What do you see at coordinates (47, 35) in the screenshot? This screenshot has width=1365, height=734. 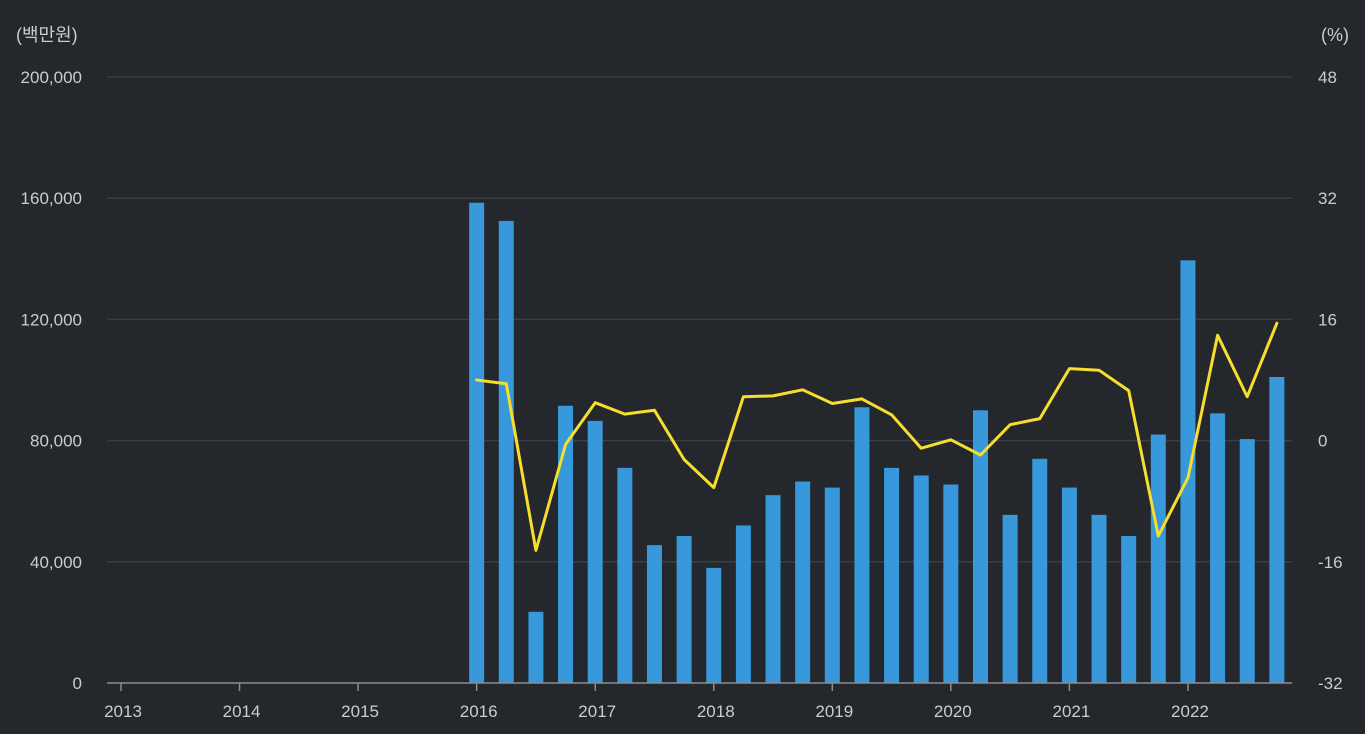 I see `y-left-unit-label: (백만원)` at bounding box center [47, 35].